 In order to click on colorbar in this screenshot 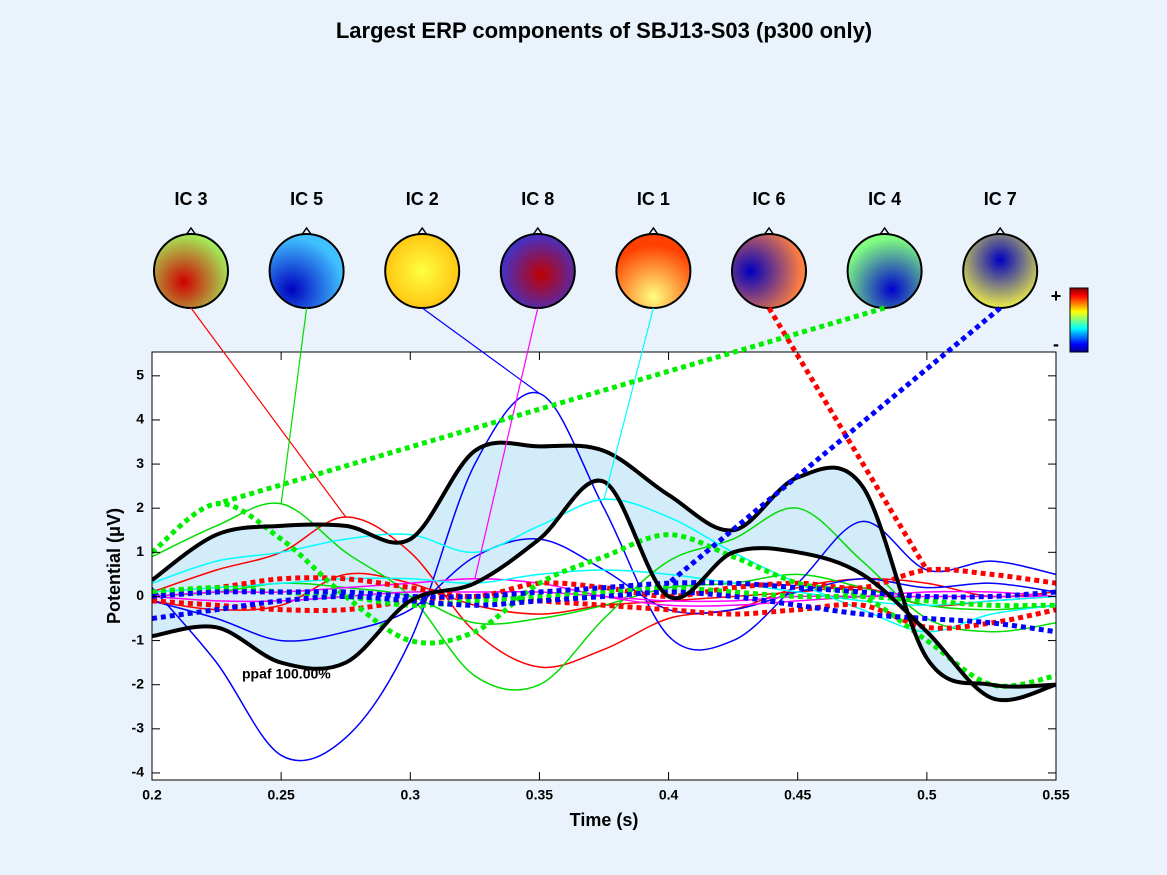, I will do `click(1079, 320)`.